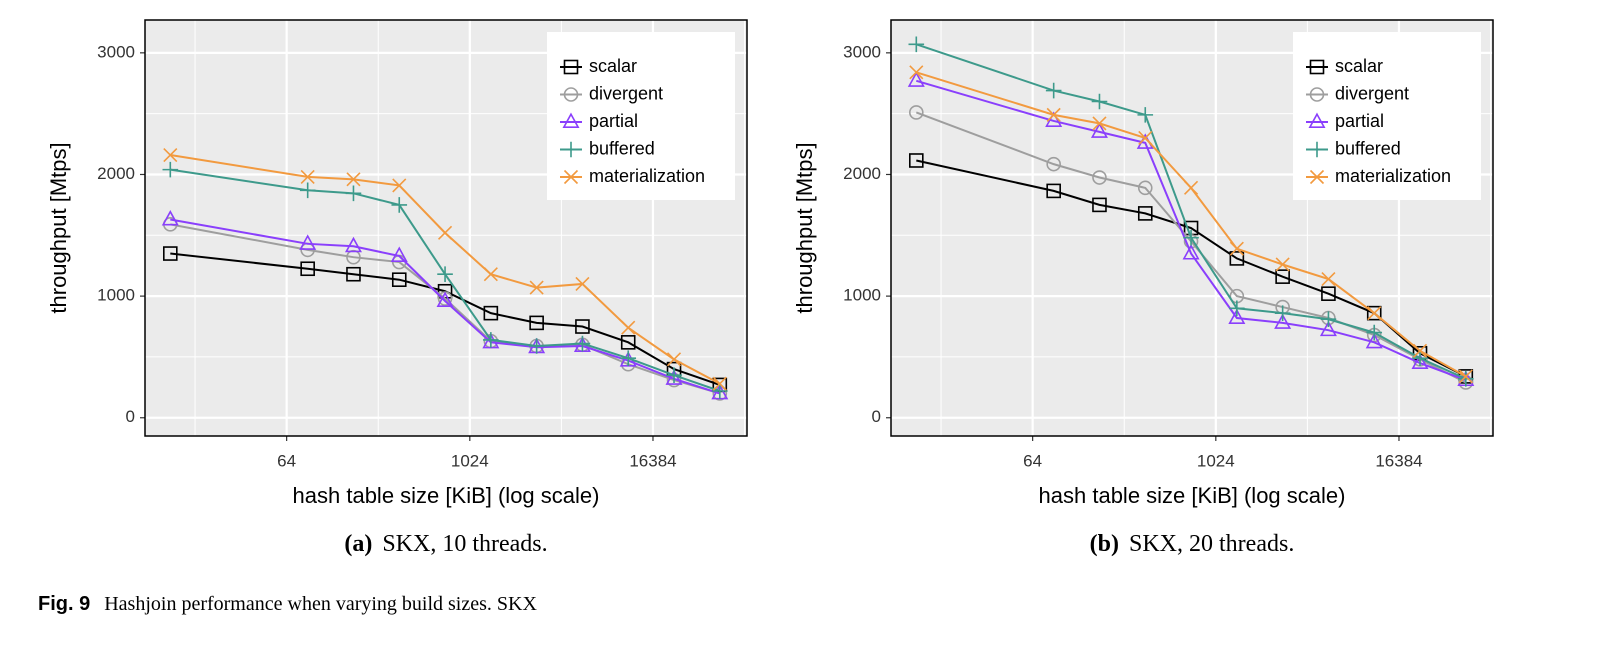 This screenshot has height=653, width=1622. I want to click on y-tick-label: 1000, so click(116, 295).